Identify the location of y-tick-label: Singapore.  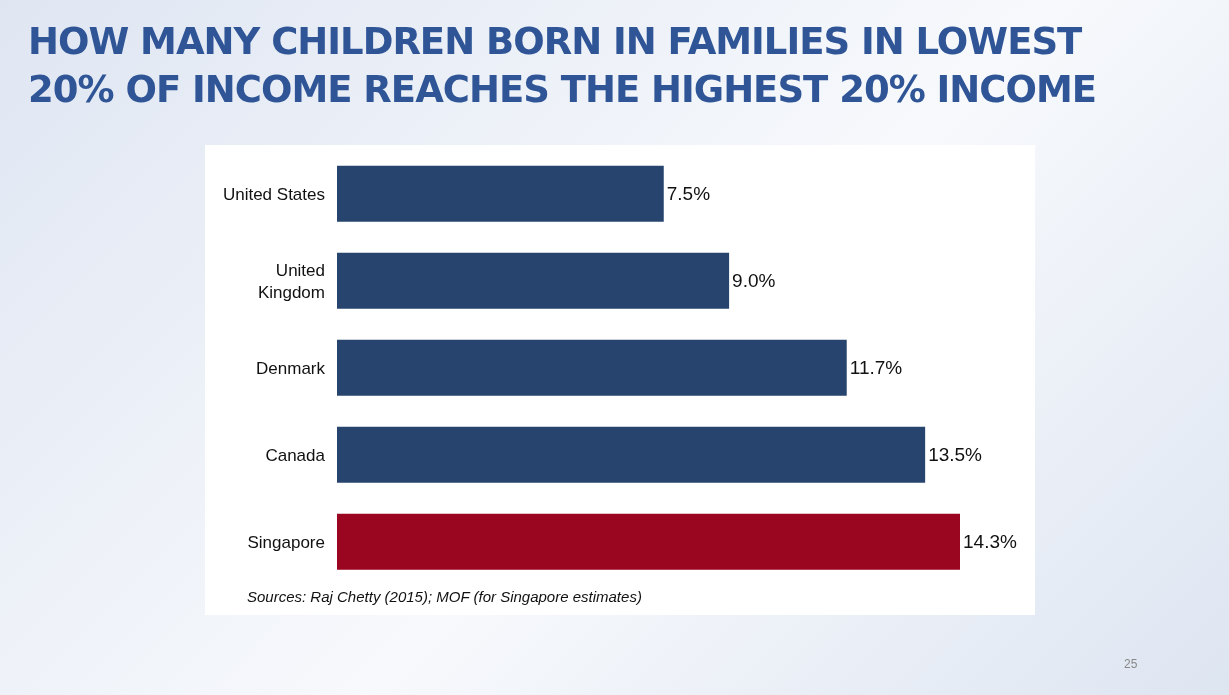
(286, 541).